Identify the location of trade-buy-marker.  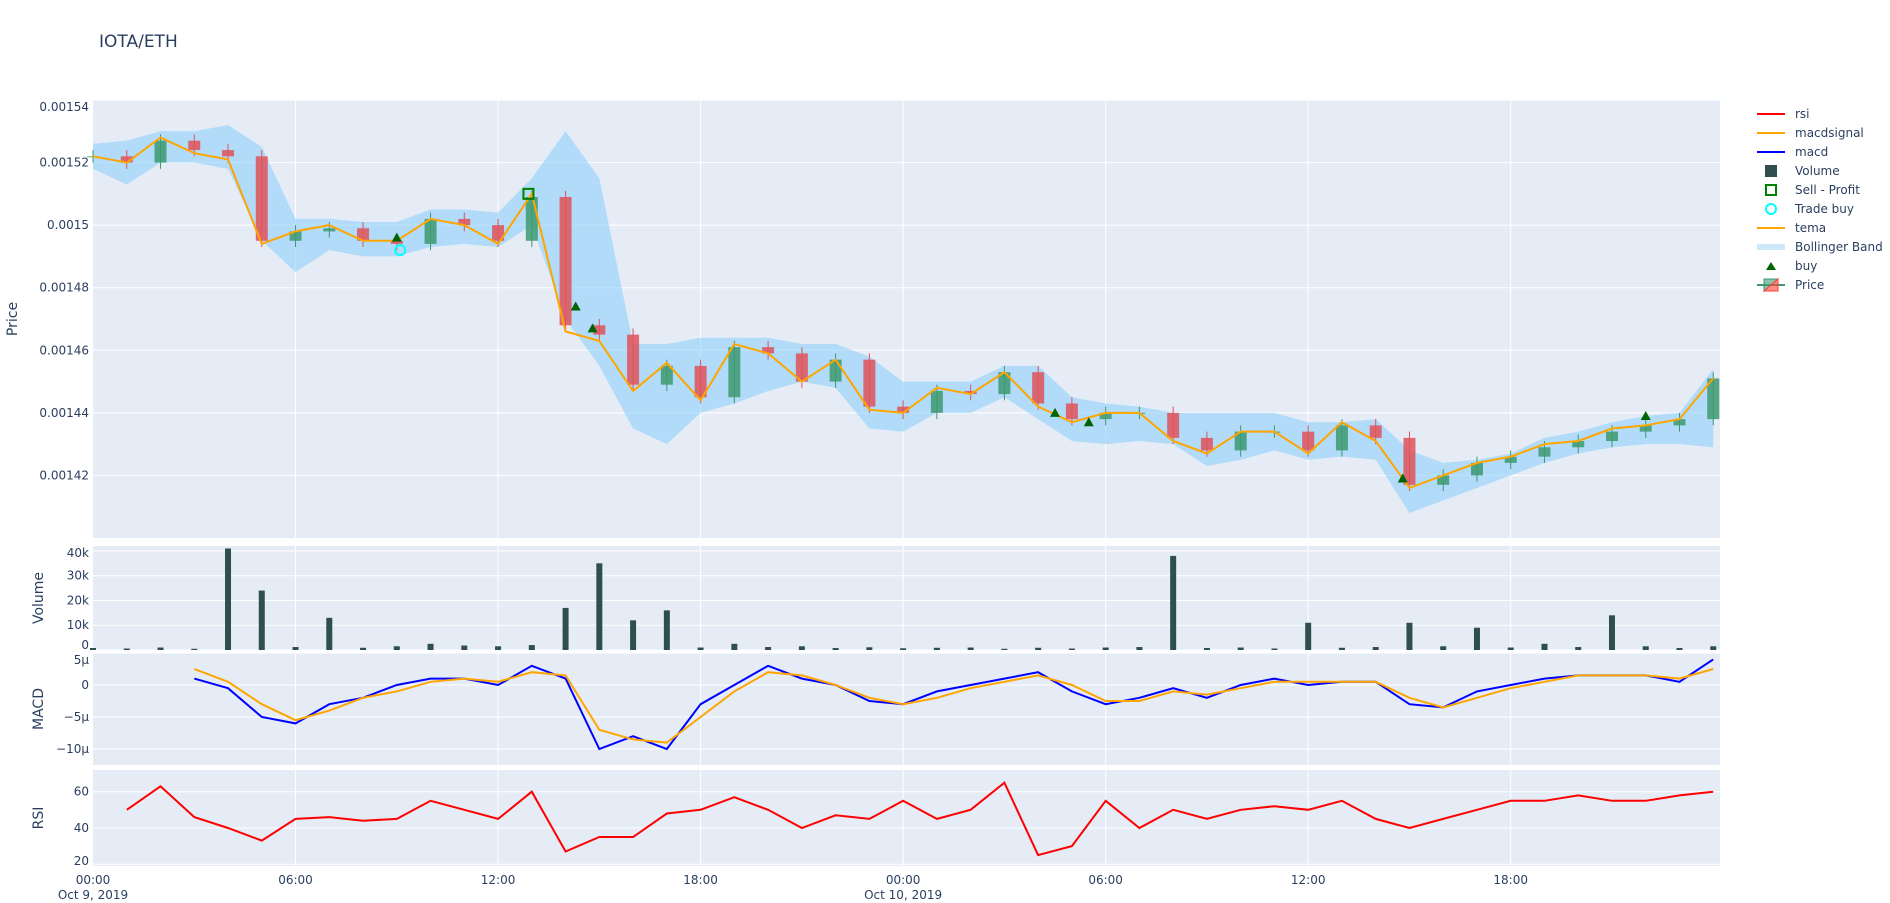
(400, 250).